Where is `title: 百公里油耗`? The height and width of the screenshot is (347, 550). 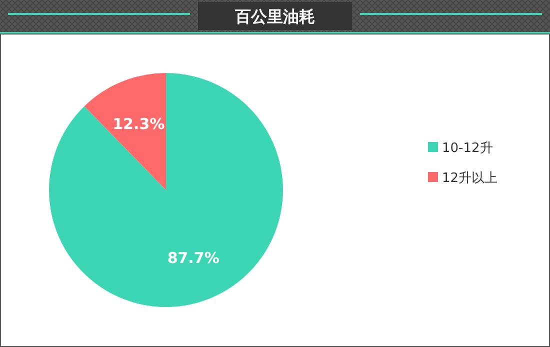 title: 百公里油耗 is located at coordinates (275, 16).